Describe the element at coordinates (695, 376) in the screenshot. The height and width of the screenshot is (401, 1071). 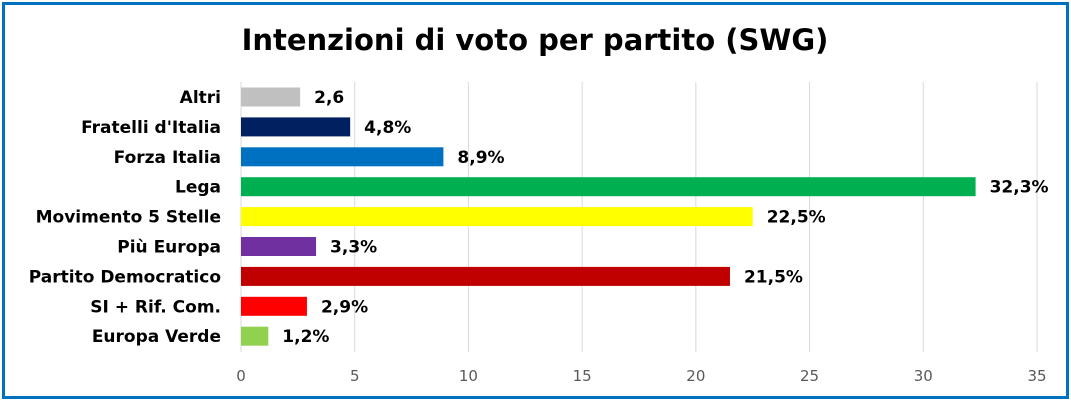
I see `x-tick-label: 20` at that location.